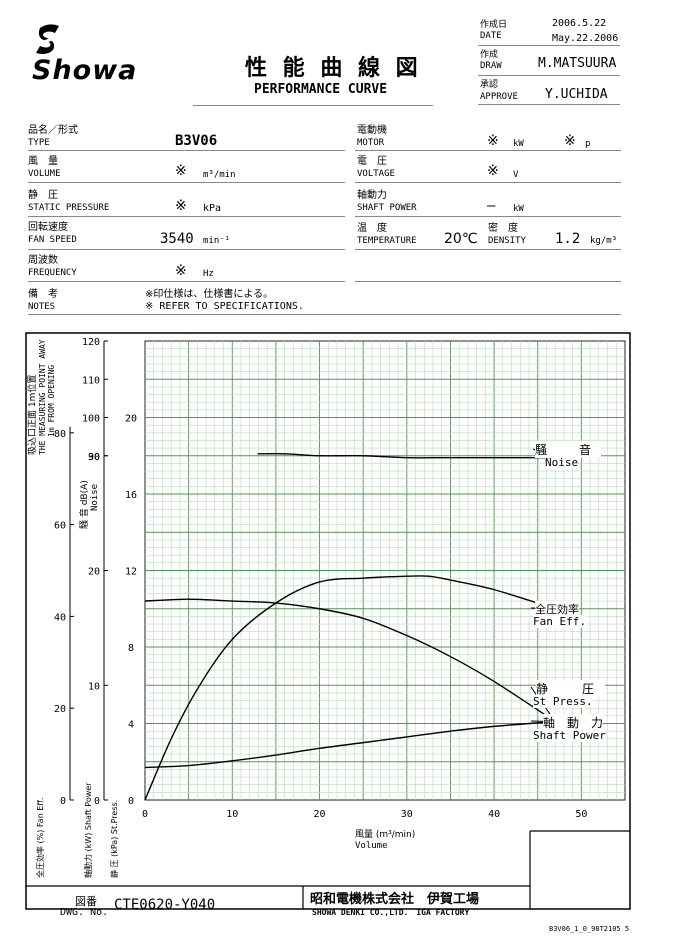 The height and width of the screenshot is (950, 693). Describe the element at coordinates (39, 143) in the screenshot. I see `type-label-en: TYPE` at that location.